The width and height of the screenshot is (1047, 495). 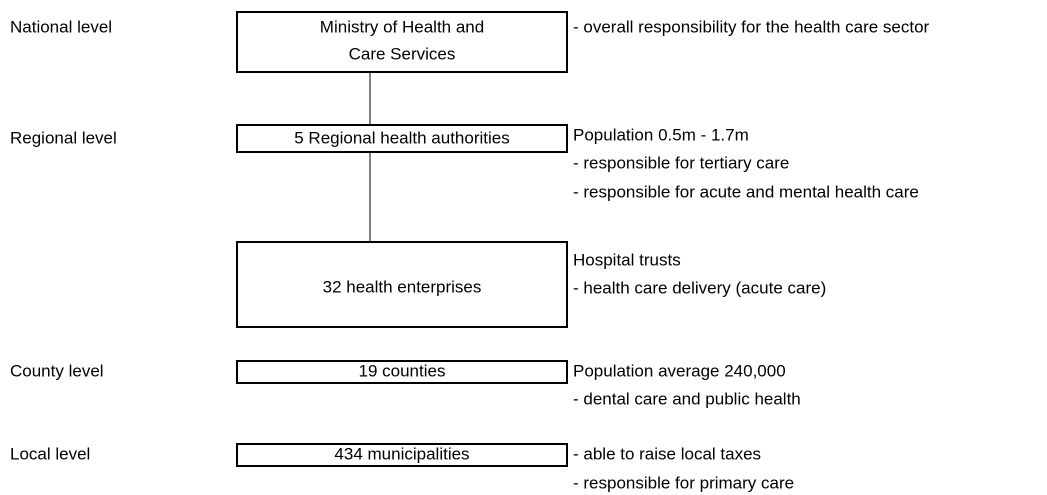 I want to click on note: - responsible for primary care, so click(x=683, y=482).